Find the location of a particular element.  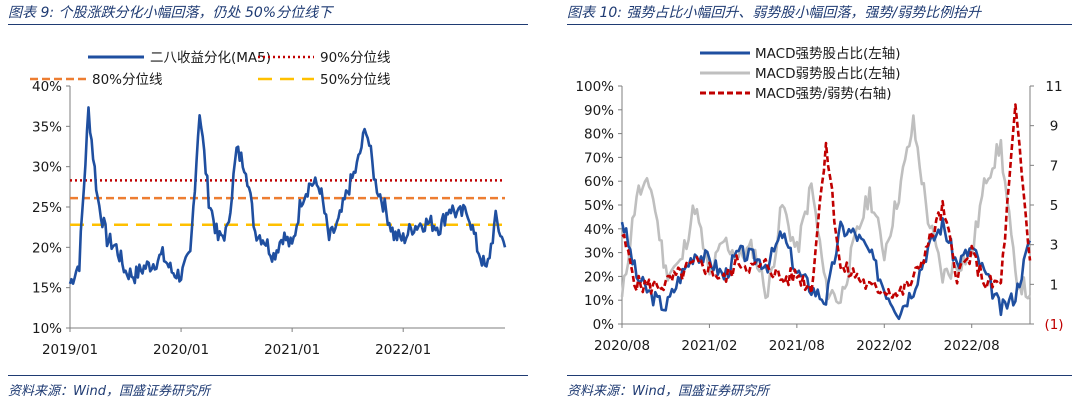

y-tick-label-left: 10% is located at coordinates (599, 301).